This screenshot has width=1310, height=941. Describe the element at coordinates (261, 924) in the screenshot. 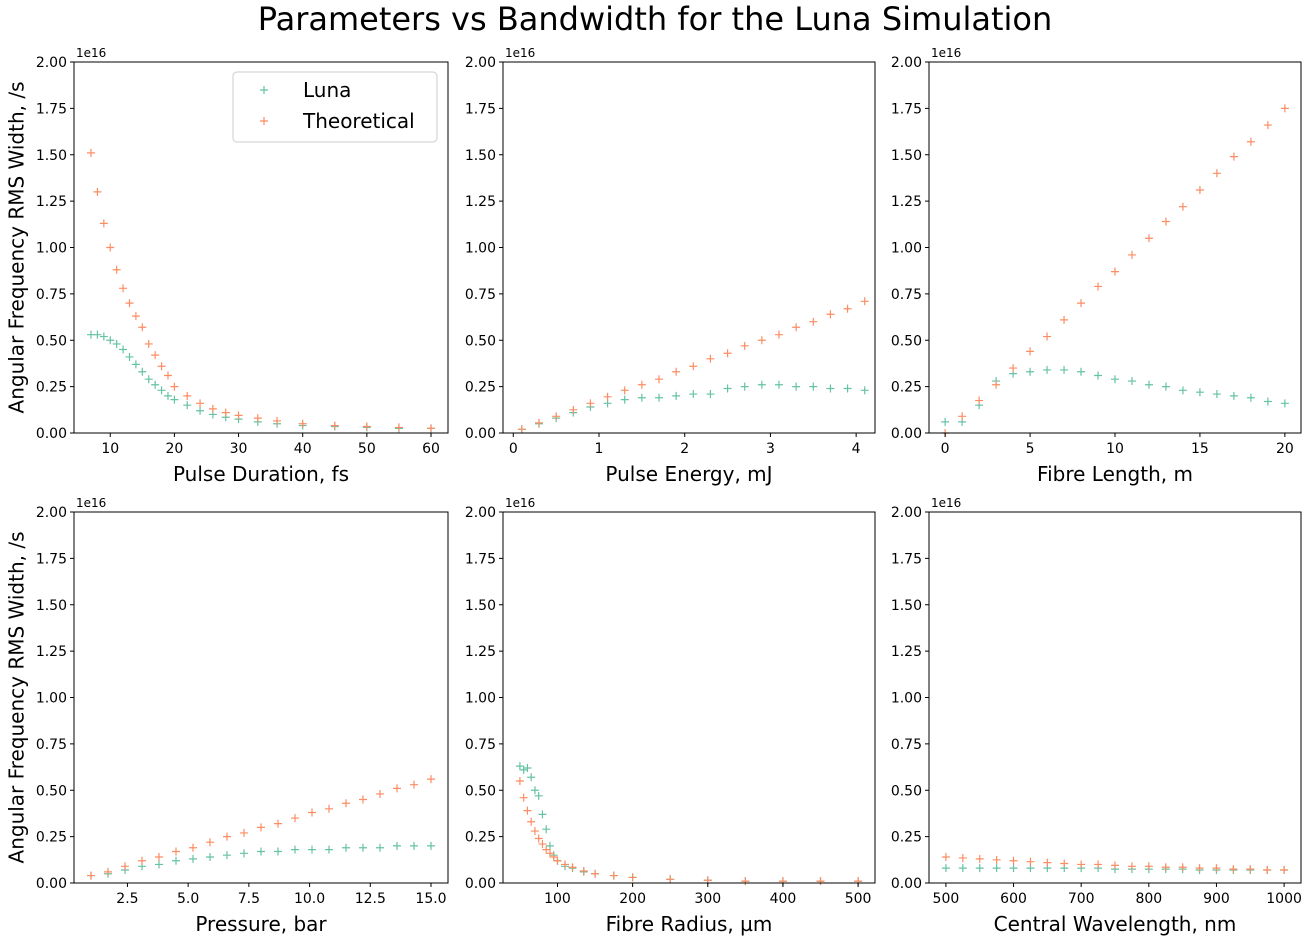

I see `x-axis-label: Pressure, bar` at that location.